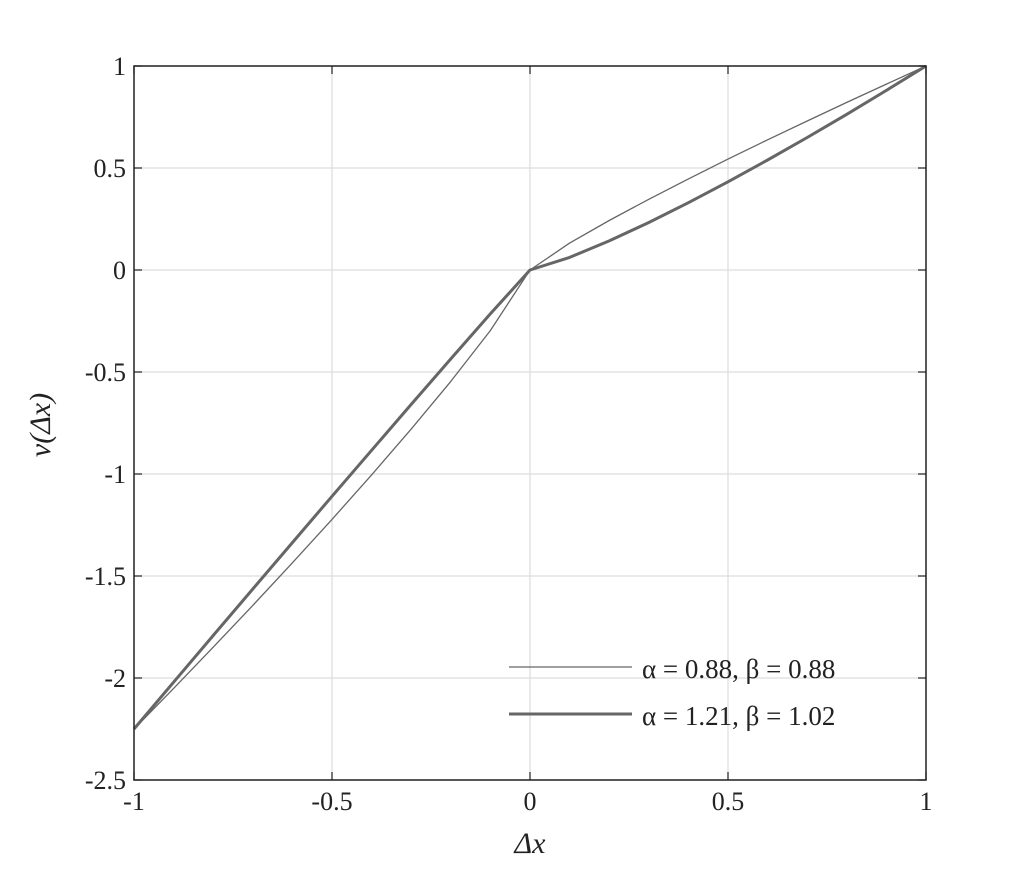 The image size is (1024, 882). Describe the element at coordinates (110, 168) in the screenshot. I see `y-tick-label: 0.5` at that location.